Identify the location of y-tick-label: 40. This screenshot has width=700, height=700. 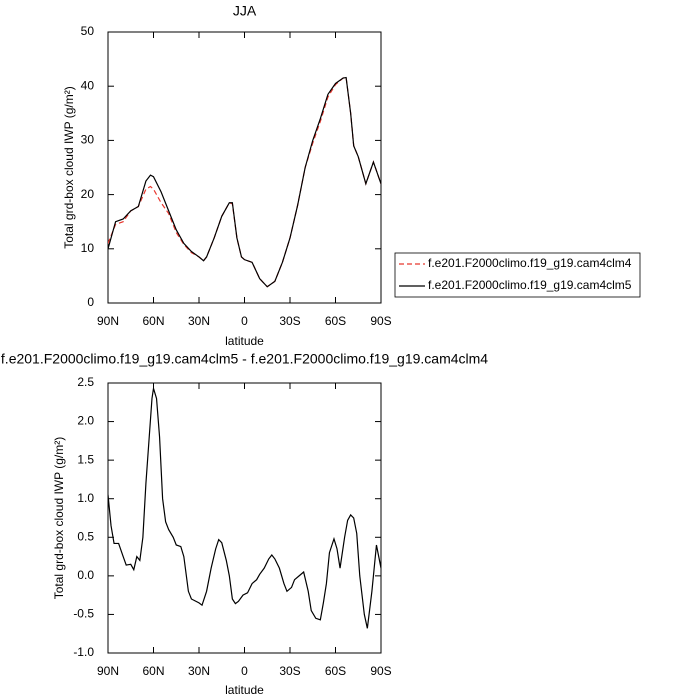
(88, 85).